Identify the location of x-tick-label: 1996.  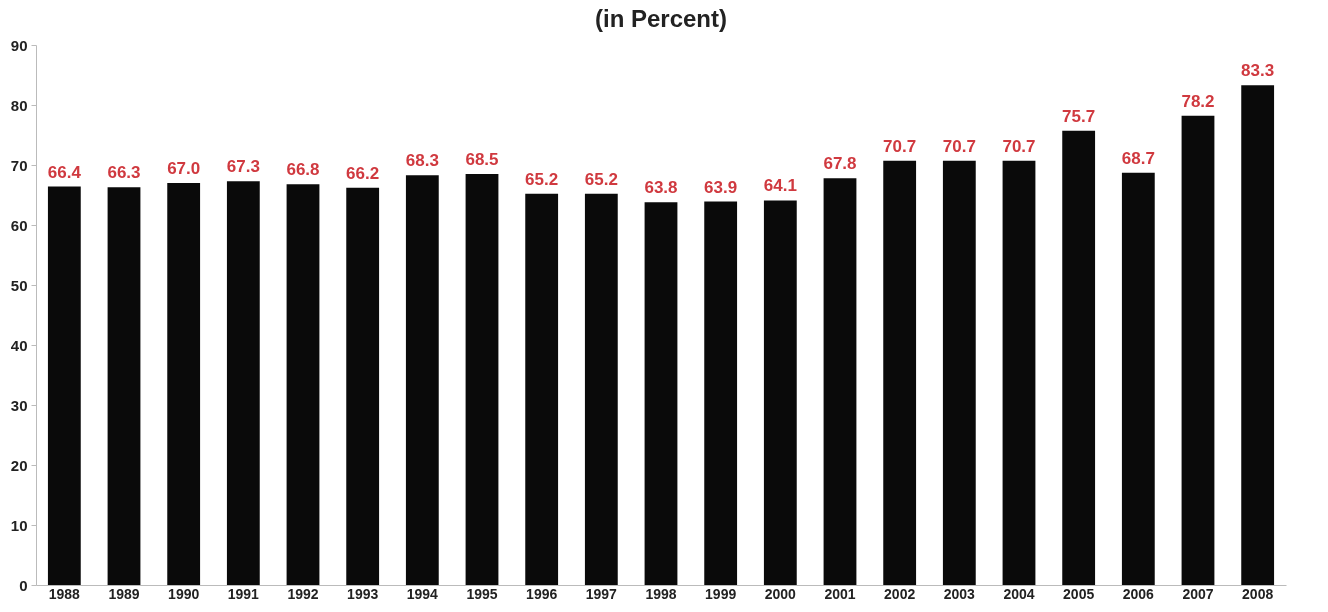
(542, 593).